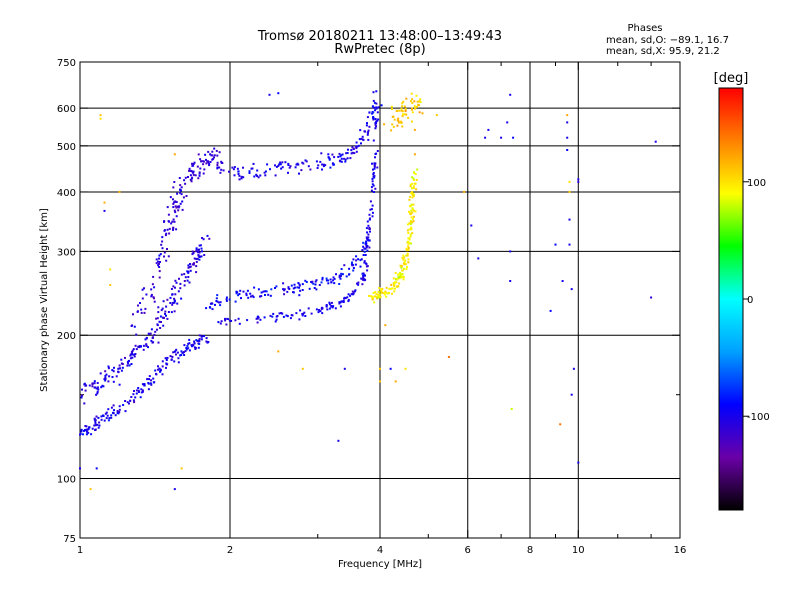  What do you see at coordinates (380, 550) in the screenshot?
I see `x-tick-label: 4` at bounding box center [380, 550].